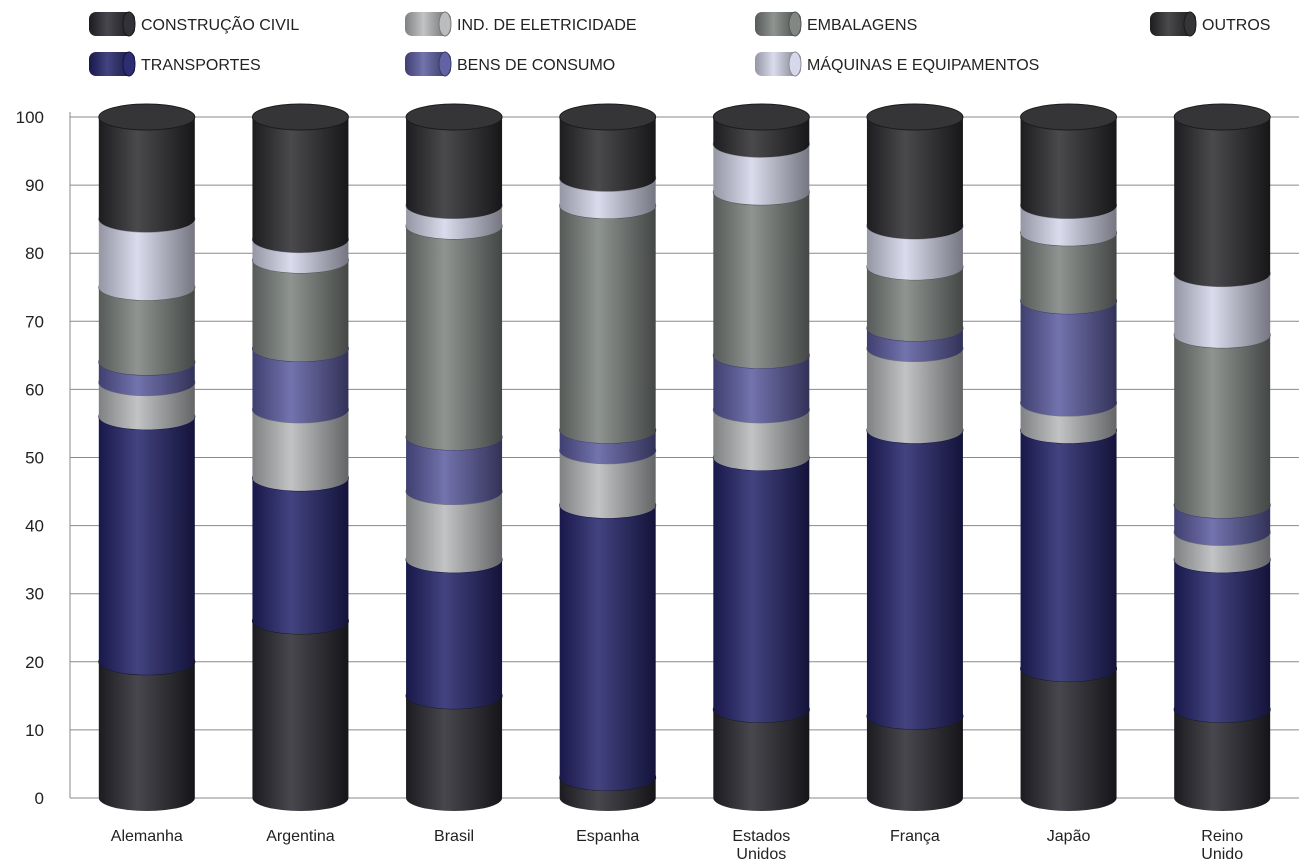 This screenshot has height=863, width=1299. Describe the element at coordinates (923, 64) in the screenshot. I see `legend-label: MÁQUINAS E EQUIPAMENTOS` at that location.